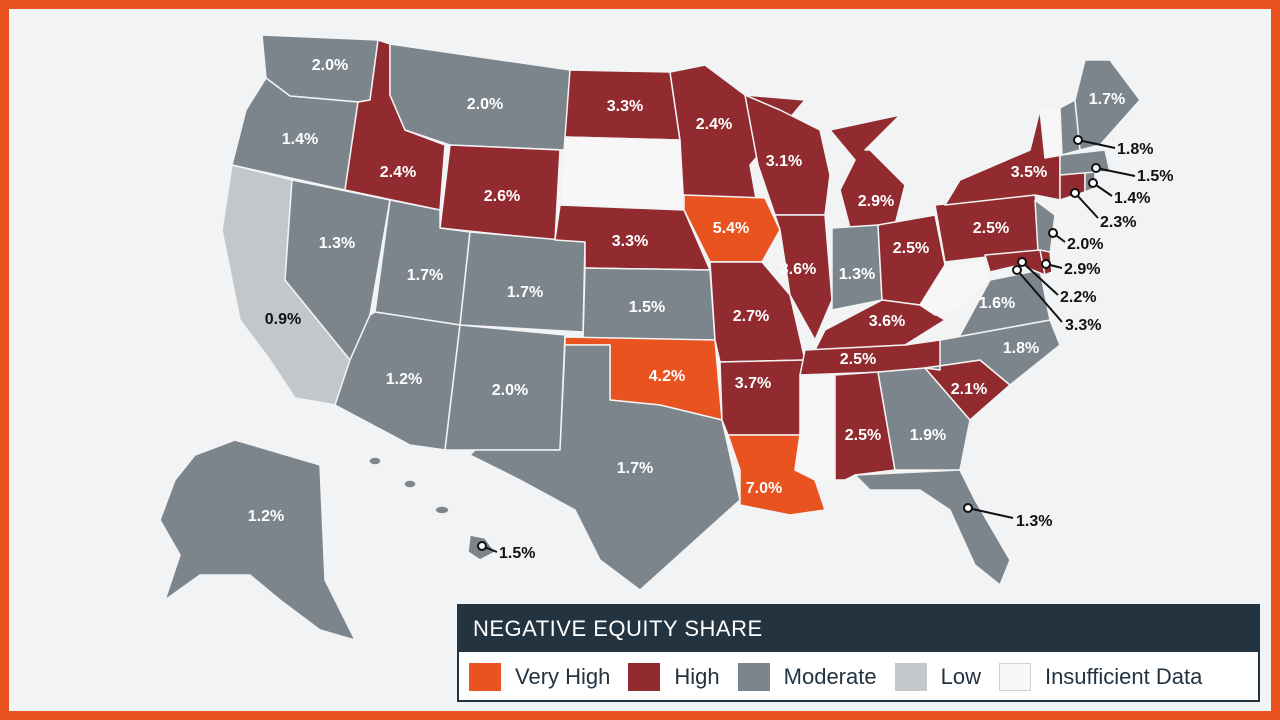  What do you see at coordinates (955, 287) in the screenshot?
I see `state-wv` at bounding box center [955, 287].